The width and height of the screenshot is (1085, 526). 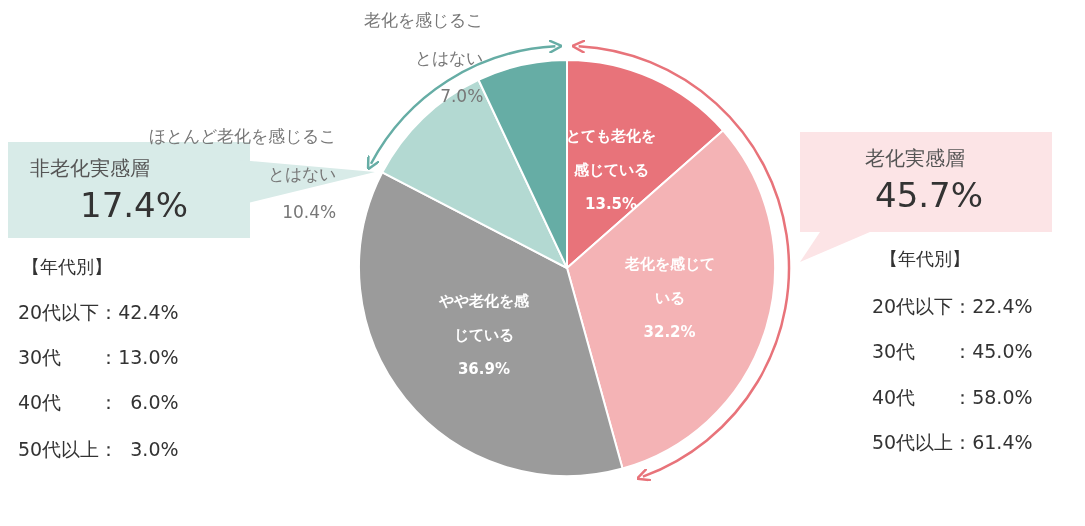 I want to click on text: 17.4%, so click(x=134, y=205).